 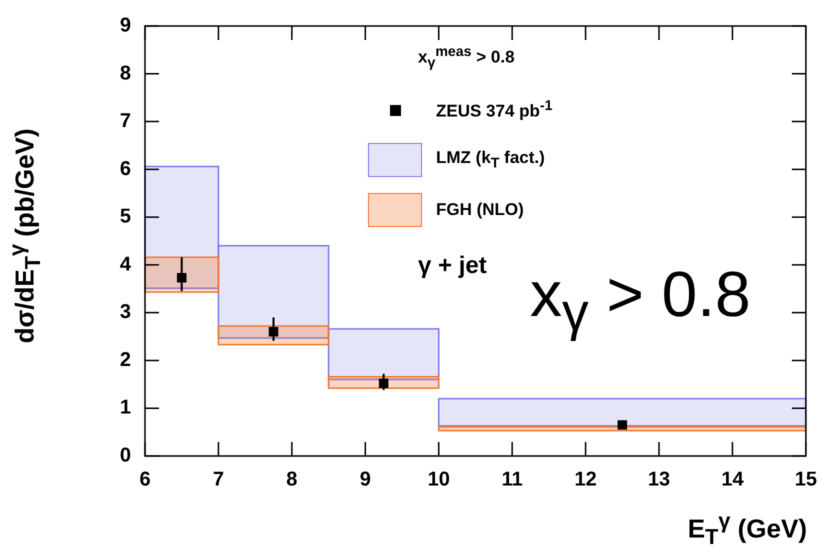 I want to click on x-tick-label: 14, so click(x=732, y=479).